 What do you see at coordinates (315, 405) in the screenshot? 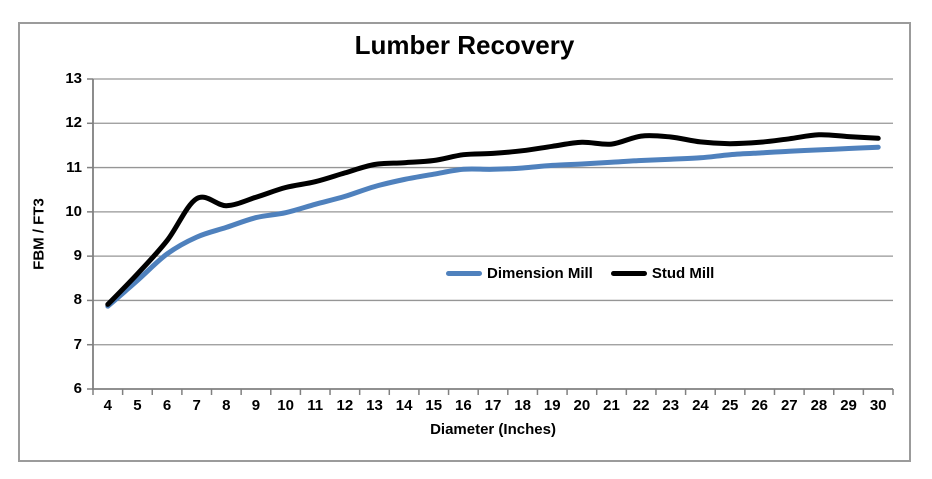
I see `x-tick-label: 11` at bounding box center [315, 405].